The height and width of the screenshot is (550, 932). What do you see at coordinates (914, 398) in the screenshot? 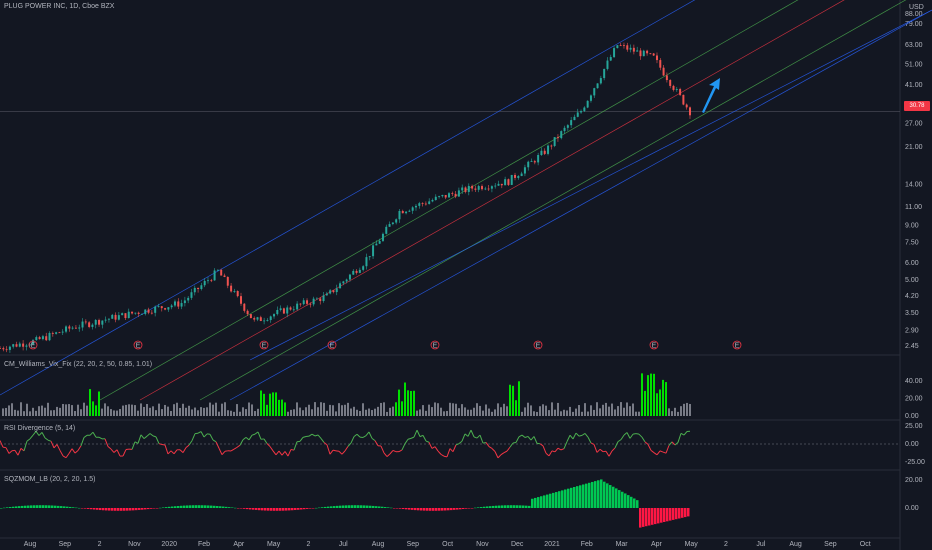
I see `vix-tick-label: 20.00` at bounding box center [914, 398].